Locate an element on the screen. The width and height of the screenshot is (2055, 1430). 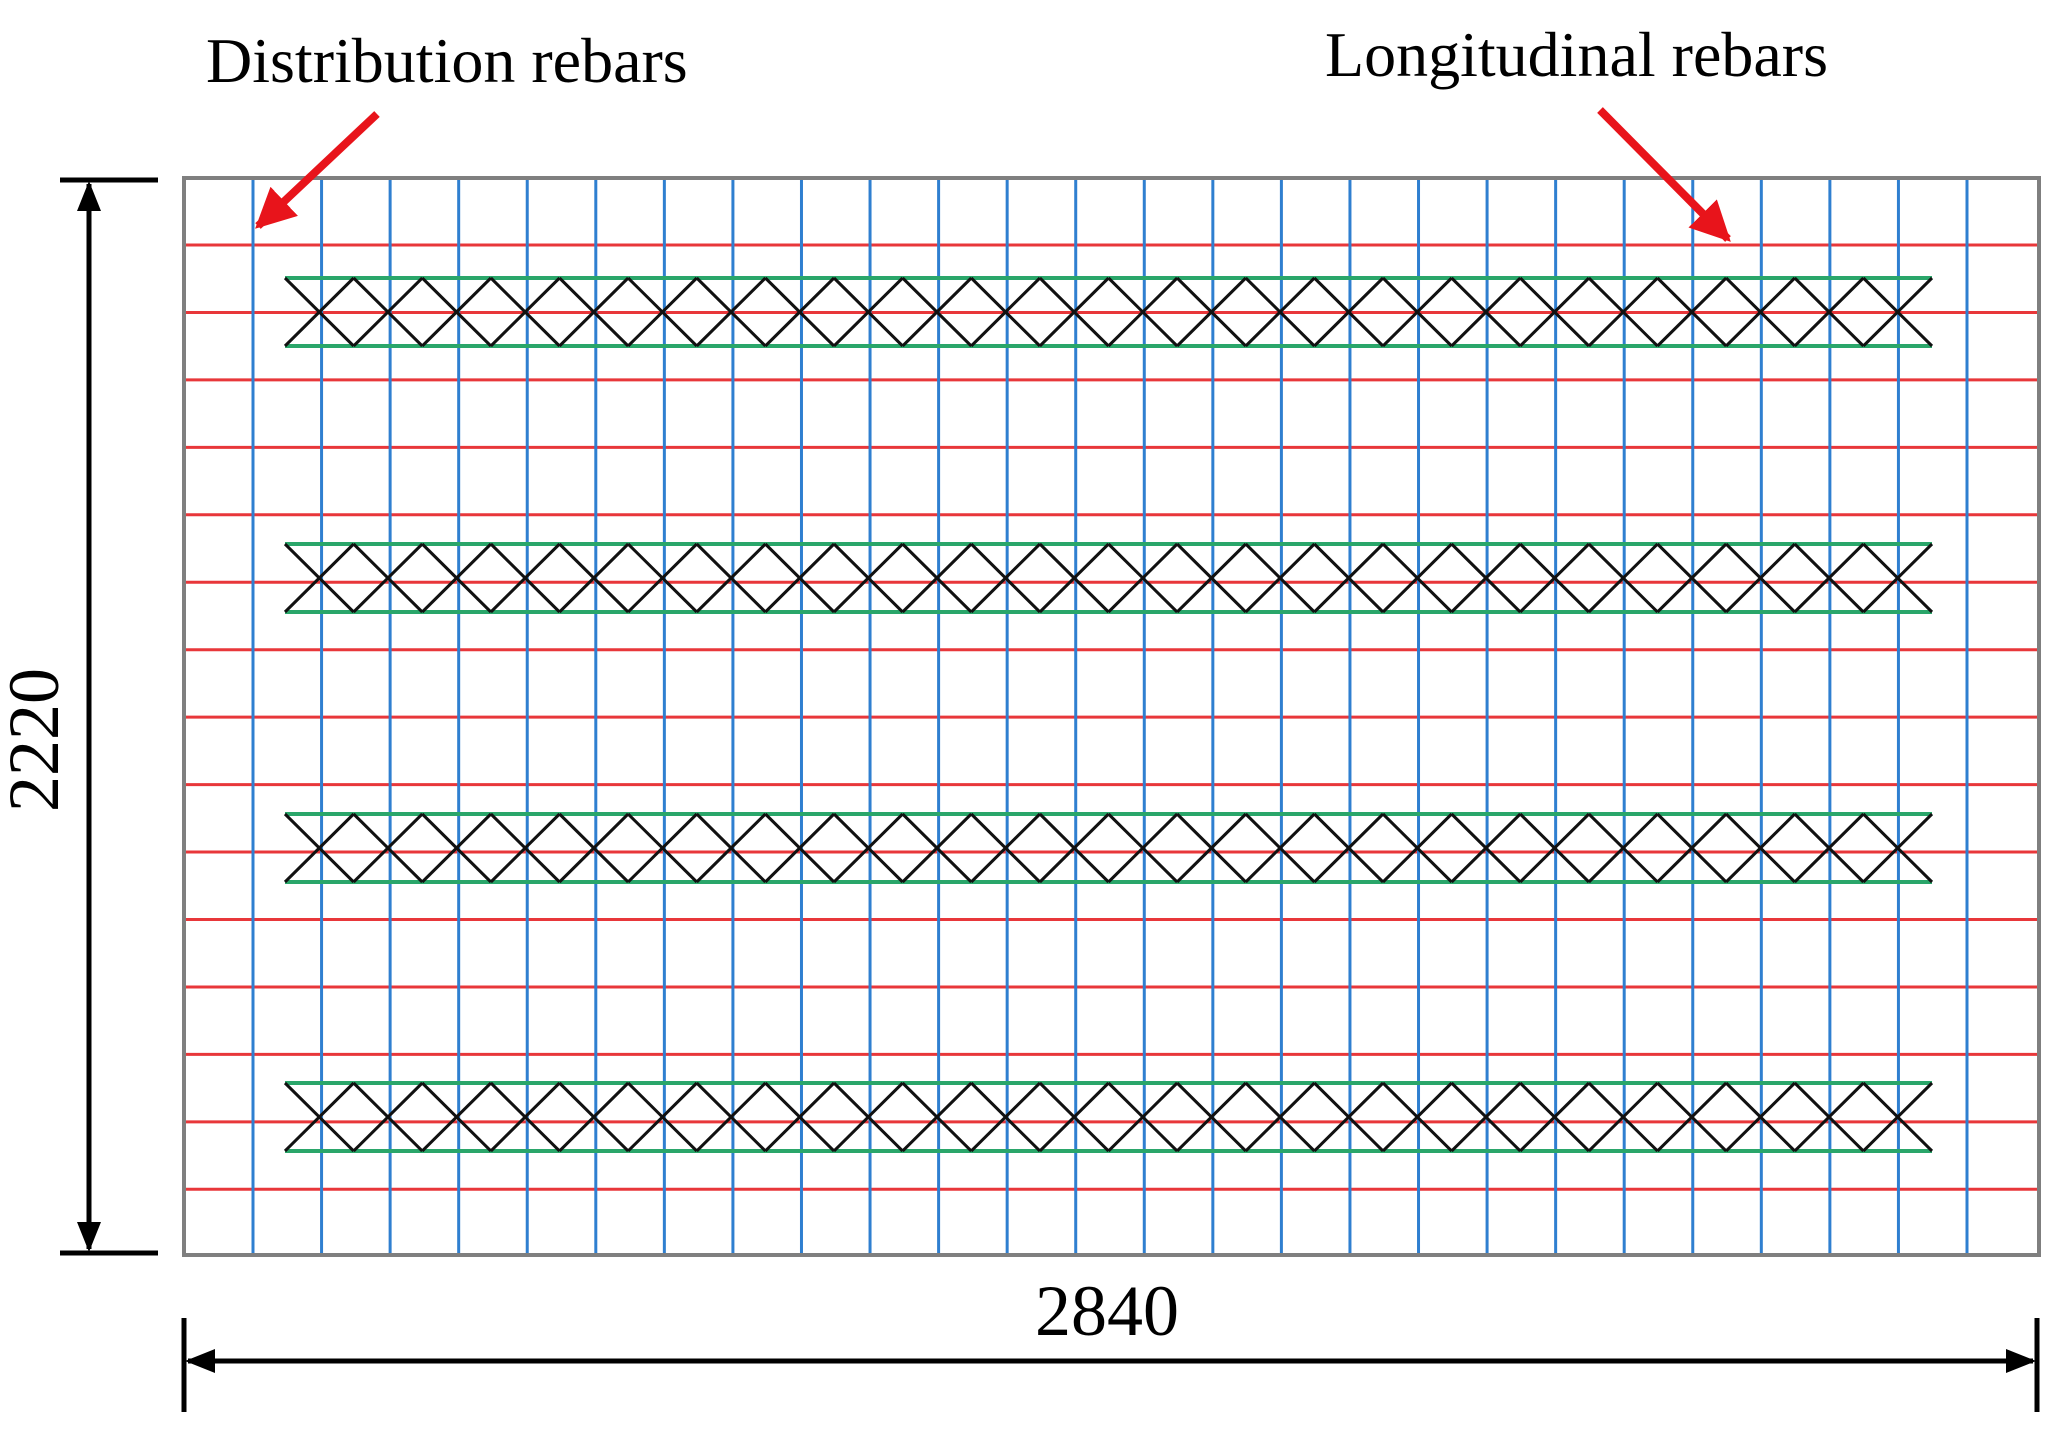
height-dimension: 2220 is located at coordinates (79, 716).